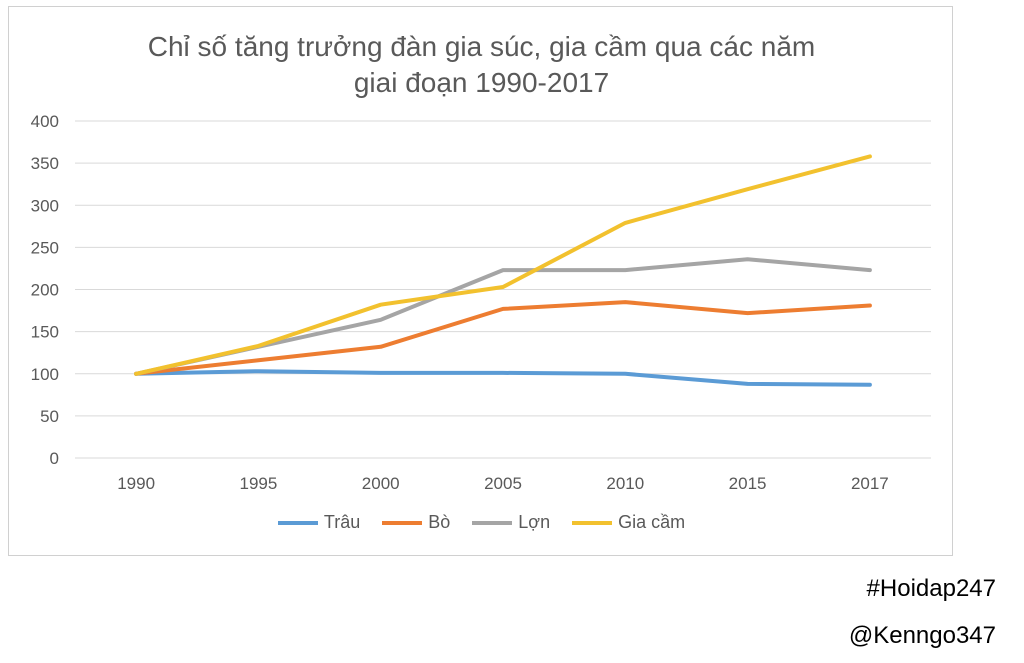 This screenshot has width=1024, height=663. Describe the element at coordinates (54, 458) in the screenshot. I see `y-tick-label: 0` at that location.